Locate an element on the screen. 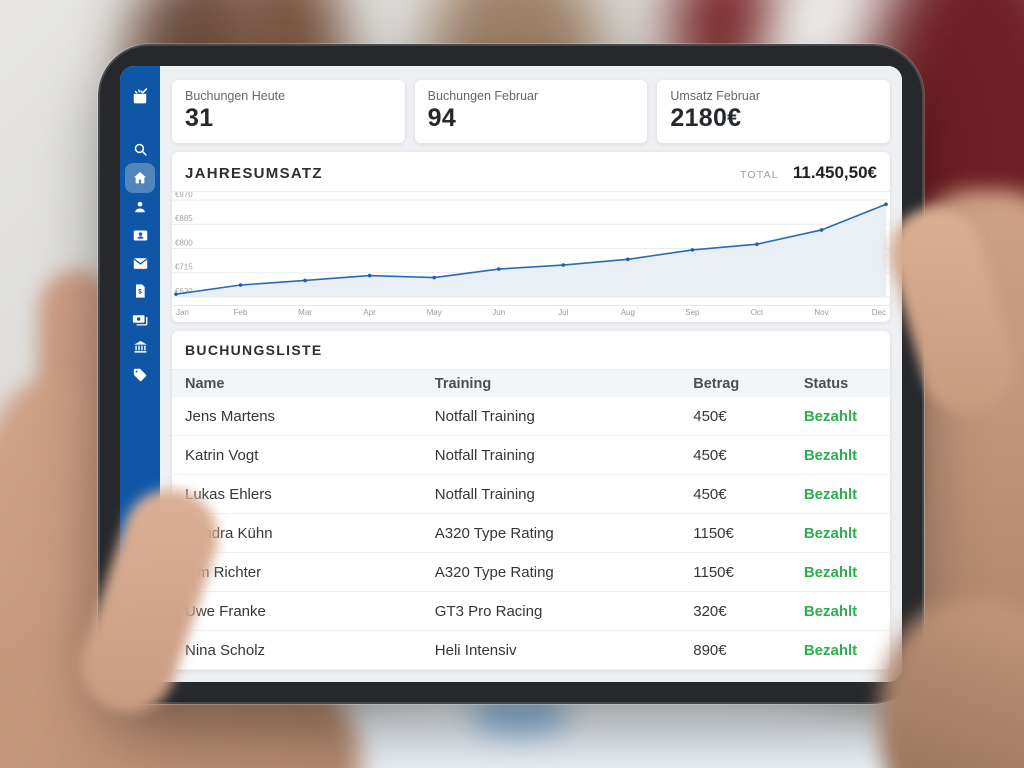 This screenshot has height=768, width=1024. mail-icon is located at coordinates (140, 263).